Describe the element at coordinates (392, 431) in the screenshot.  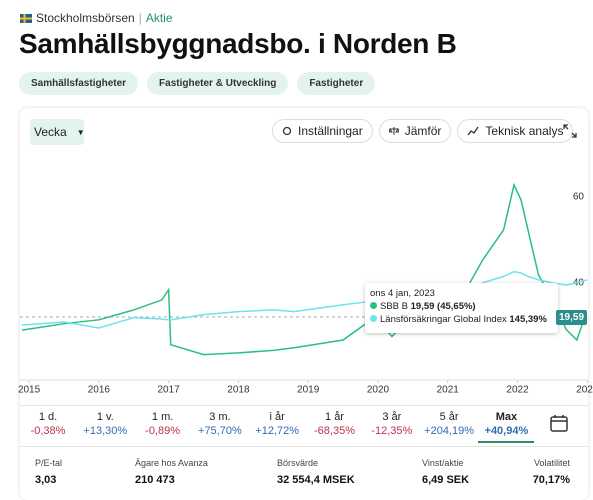
I see `period-change: -12,35%` at that location.